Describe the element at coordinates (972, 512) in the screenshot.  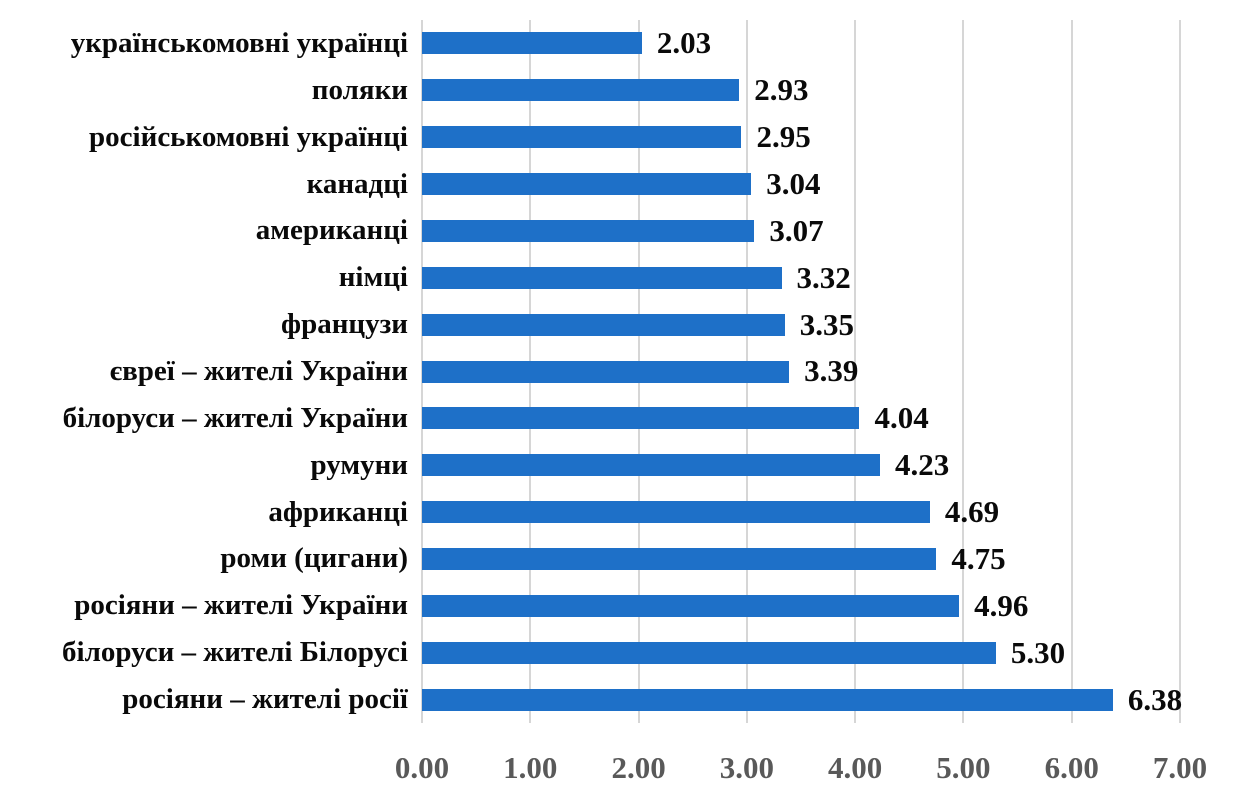
I see `value-label: 4.69` at that location.